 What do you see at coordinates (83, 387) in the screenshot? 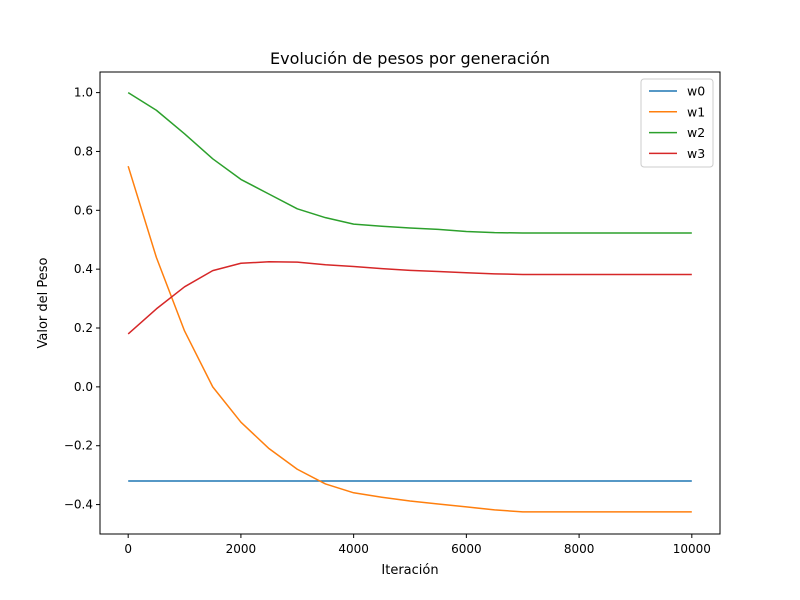
I see `y-tick-label: 0.0` at bounding box center [83, 387].